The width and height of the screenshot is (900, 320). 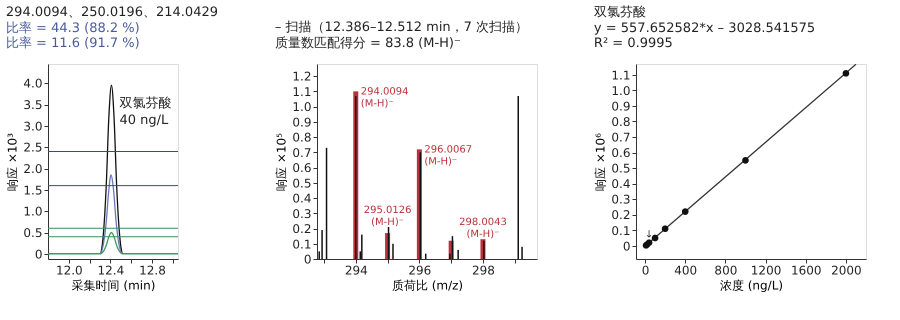 What do you see at coordinates (600, 161) in the screenshot?
I see `y-axis-title: 响应 ×10⁶` at bounding box center [600, 161].